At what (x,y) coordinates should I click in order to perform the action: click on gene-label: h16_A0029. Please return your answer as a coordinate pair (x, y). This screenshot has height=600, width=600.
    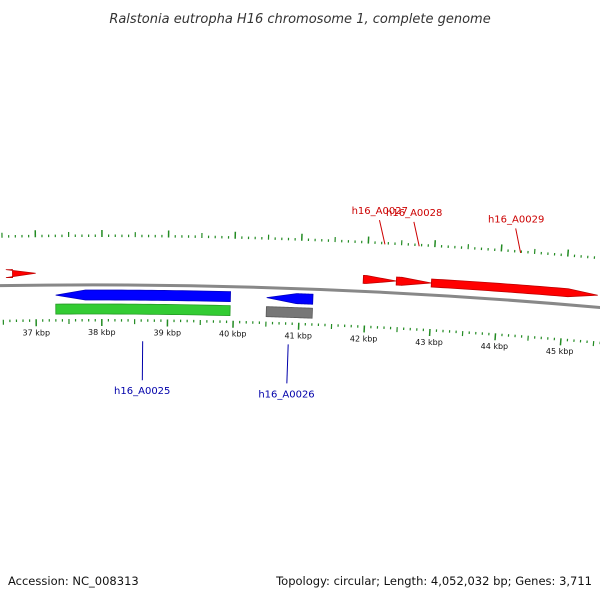
    Looking at the image, I should click on (516, 219).